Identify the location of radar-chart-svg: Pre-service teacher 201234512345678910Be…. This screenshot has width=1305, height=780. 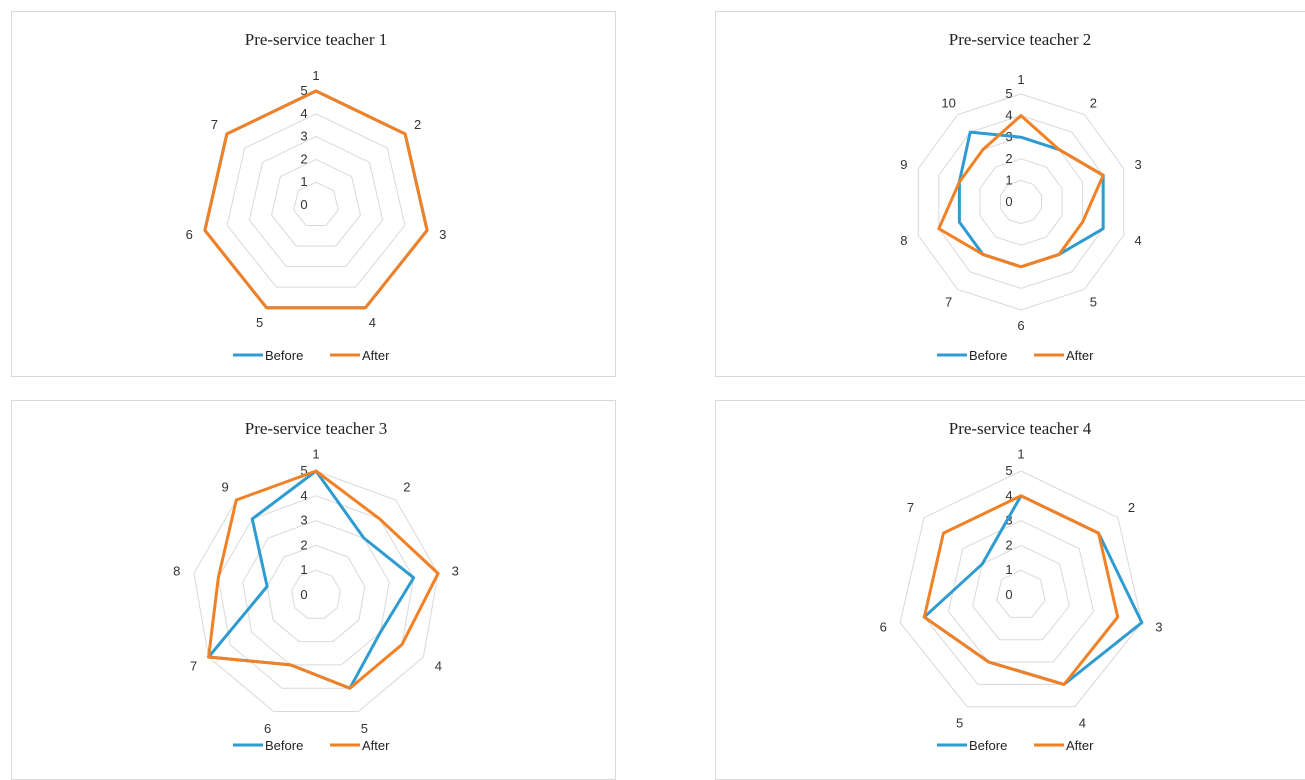
(1020, 196).